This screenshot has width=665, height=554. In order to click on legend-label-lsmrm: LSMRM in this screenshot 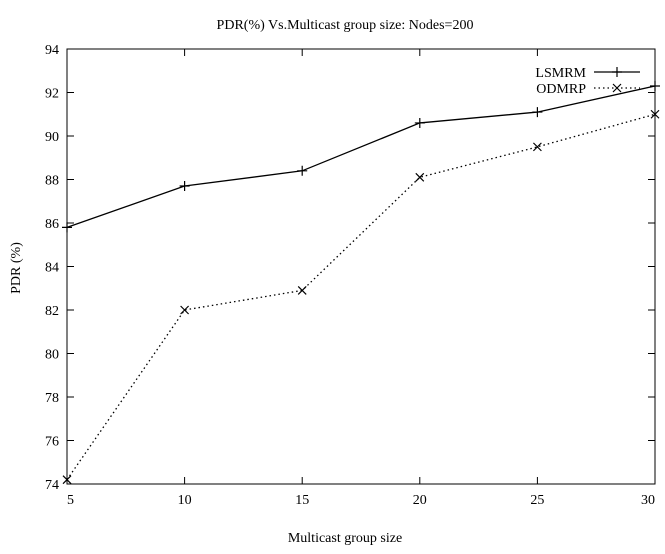, I will do `click(560, 73)`.